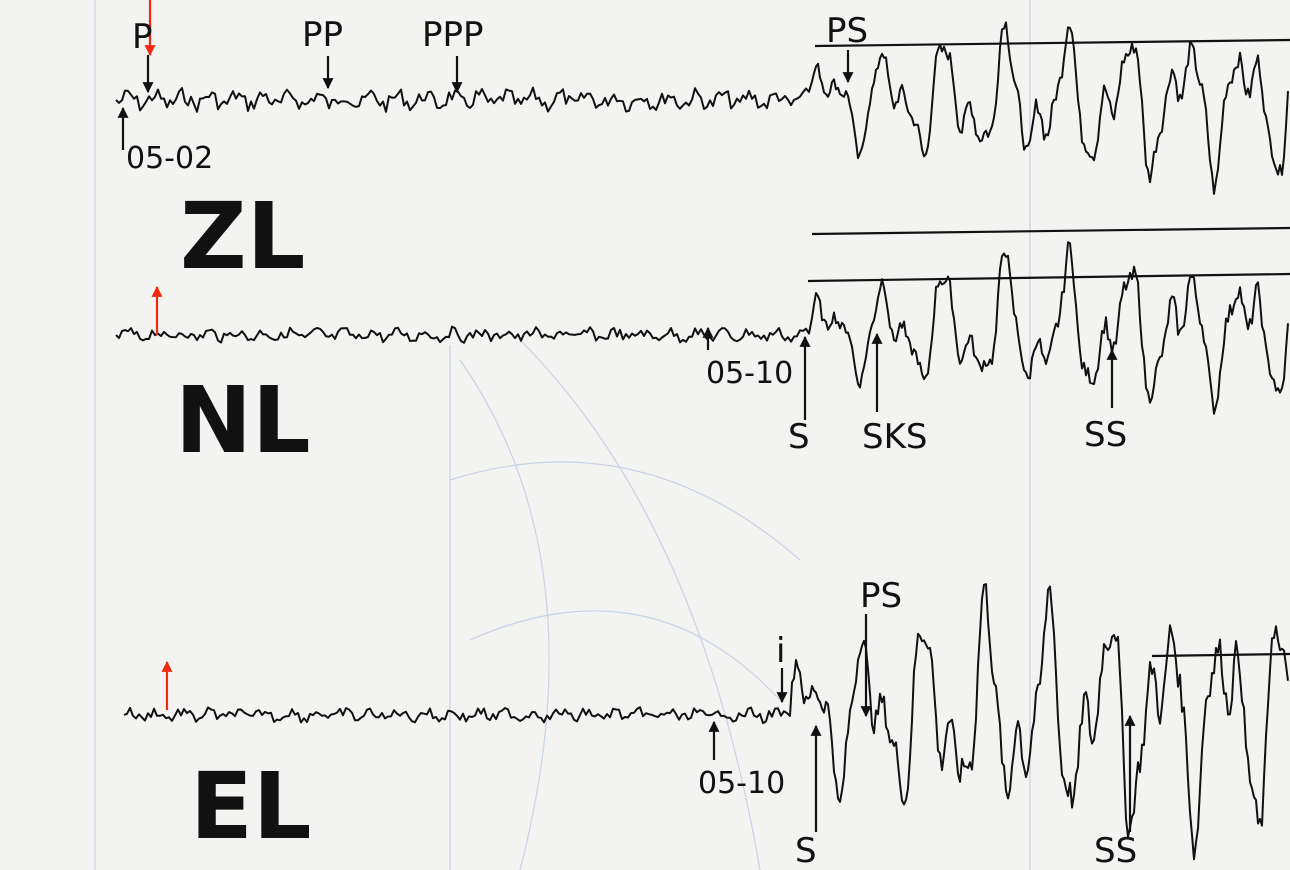  Describe the element at coordinates (142, 37) in the screenshot. I see `phase-label: P` at that location.